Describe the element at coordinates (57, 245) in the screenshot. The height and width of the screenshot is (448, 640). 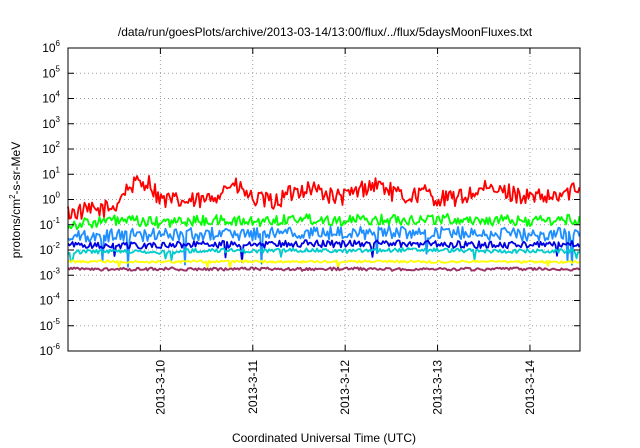
I see `y-tick-exponent: -2` at that location.